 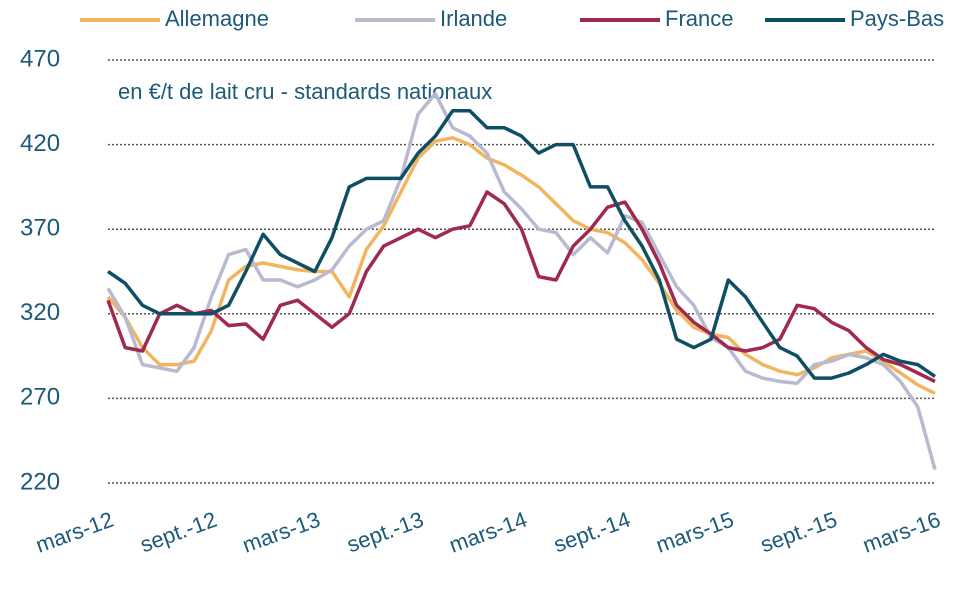 I want to click on legend-label: Pays-Bas, so click(x=897, y=18).